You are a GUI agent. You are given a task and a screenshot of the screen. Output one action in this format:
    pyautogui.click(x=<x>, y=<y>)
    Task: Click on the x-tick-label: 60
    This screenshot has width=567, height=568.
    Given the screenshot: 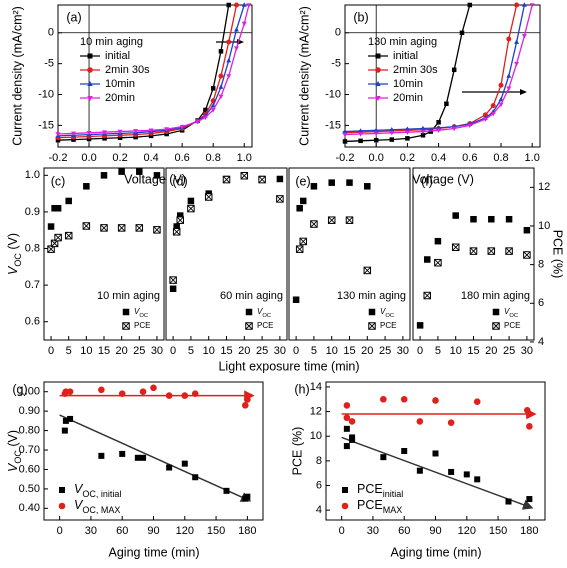 What is the action you would take?
    pyautogui.click(x=122, y=531)
    